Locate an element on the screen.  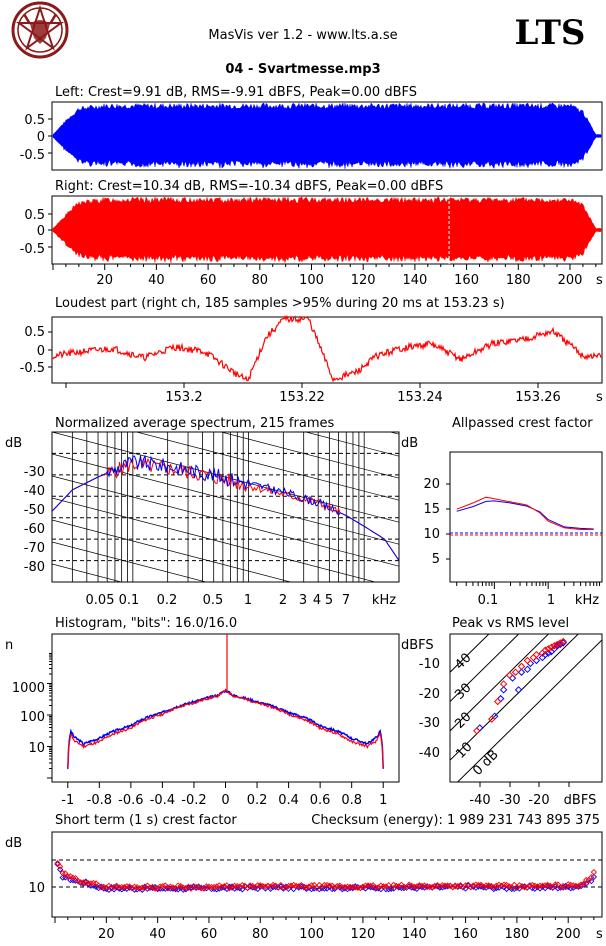
histogram-xtick-5: 0 is located at coordinates (225, 800).